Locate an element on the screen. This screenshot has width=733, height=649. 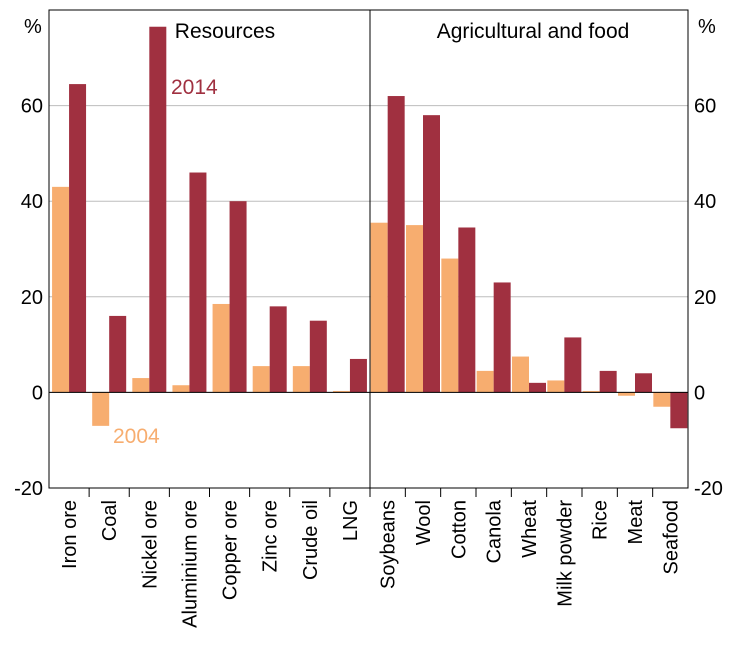
category-label: Wool is located at coordinates (424, 522).